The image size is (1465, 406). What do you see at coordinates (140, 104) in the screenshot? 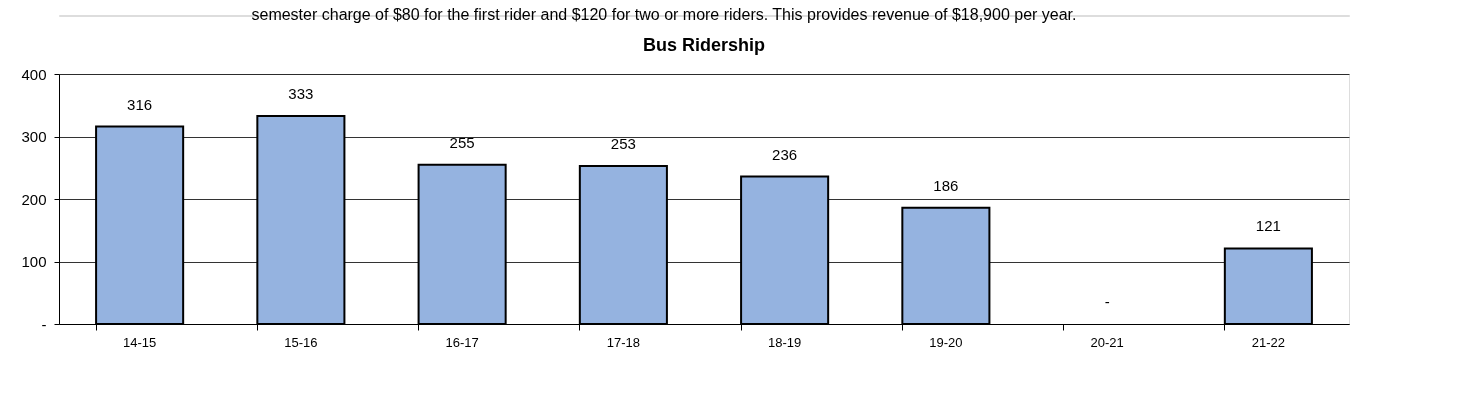
I see `data-label: 316` at bounding box center [140, 104].